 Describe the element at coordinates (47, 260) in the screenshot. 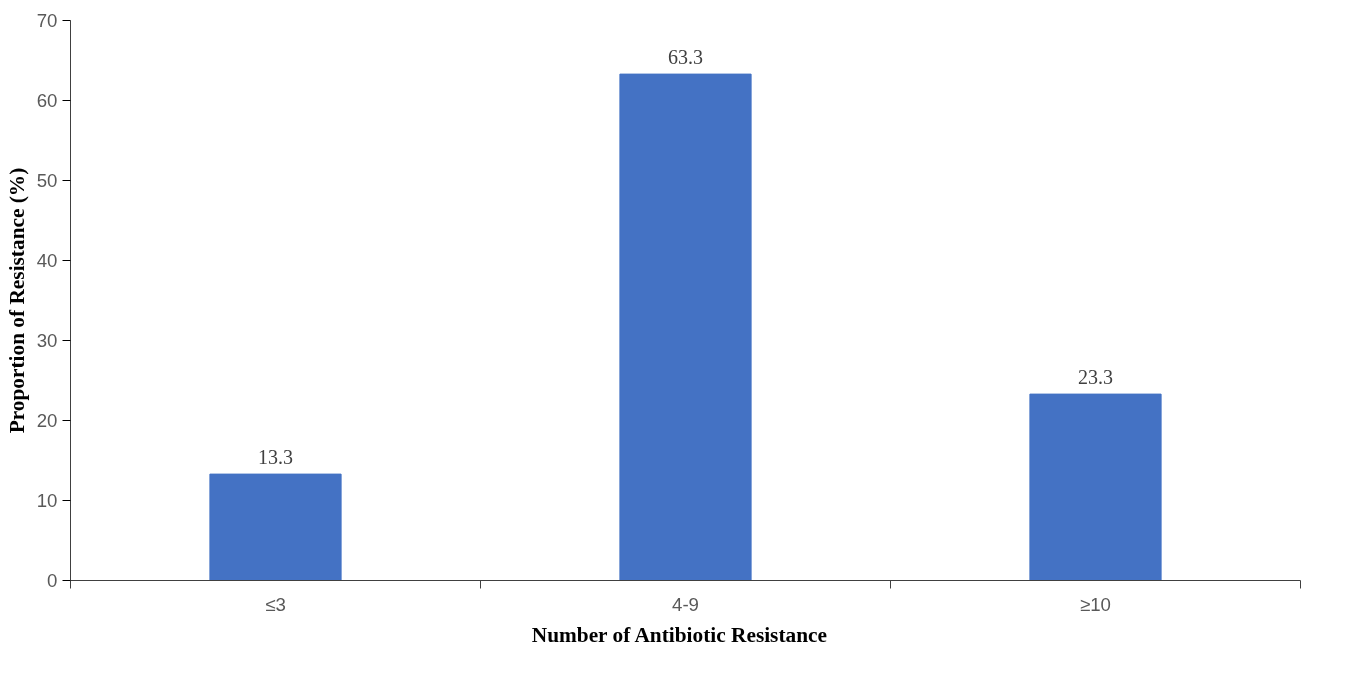

I see `y-tick-label: 40` at that location.